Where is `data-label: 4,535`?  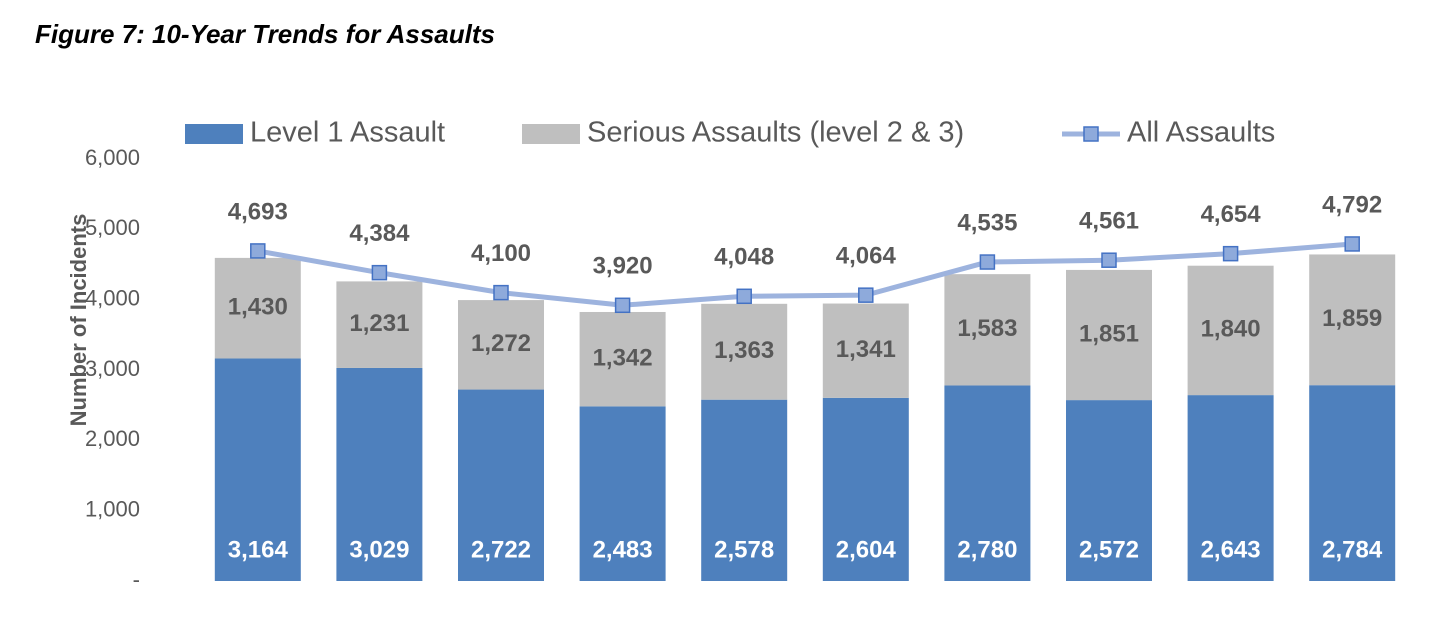 data-label: 4,535 is located at coordinates (987, 222).